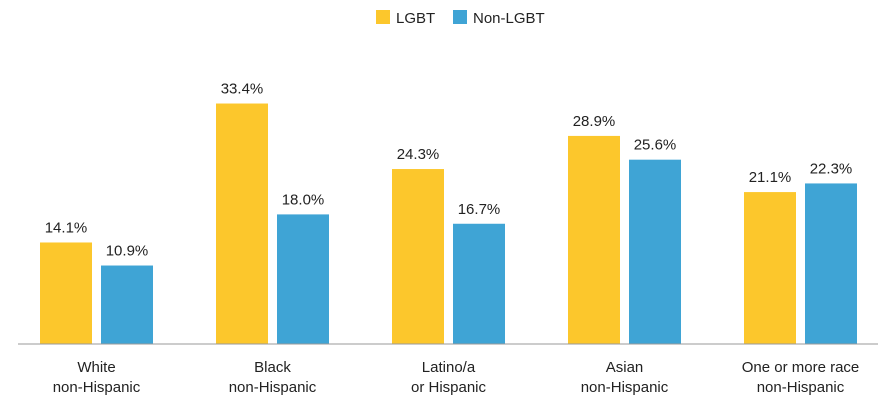 The width and height of the screenshot is (896, 405). I want to click on x-tick-label-0-line-1: non-Hispanic, so click(97, 387).